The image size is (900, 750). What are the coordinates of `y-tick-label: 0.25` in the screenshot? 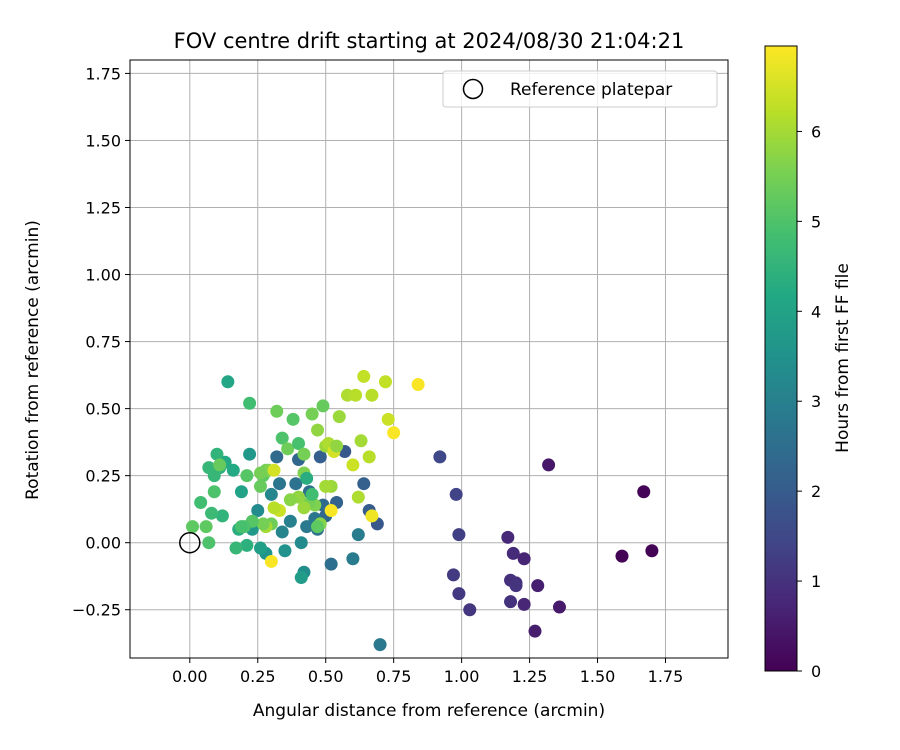 It's located at (103, 476).